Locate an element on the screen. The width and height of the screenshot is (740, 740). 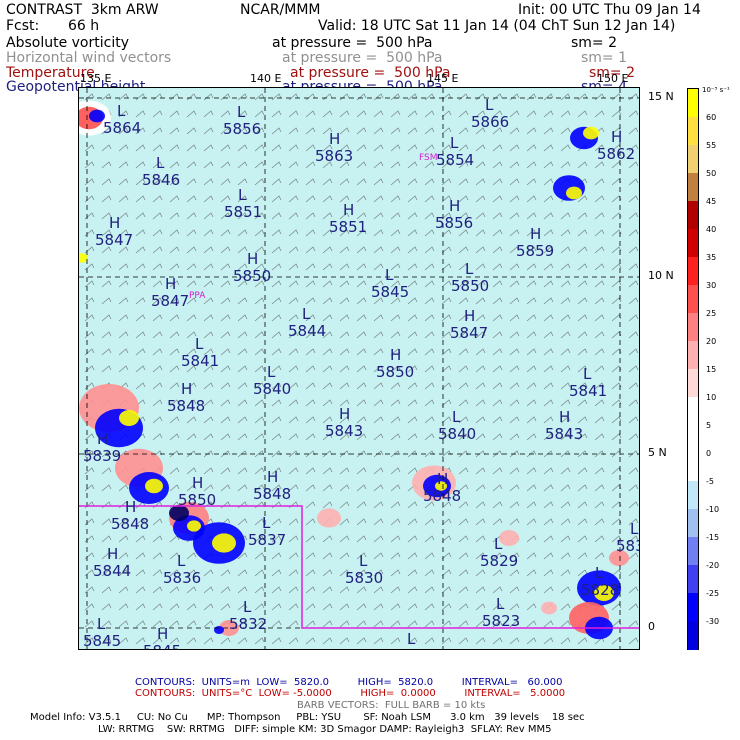
field-sm-temperature: sm= 2 is located at coordinates (612, 73).